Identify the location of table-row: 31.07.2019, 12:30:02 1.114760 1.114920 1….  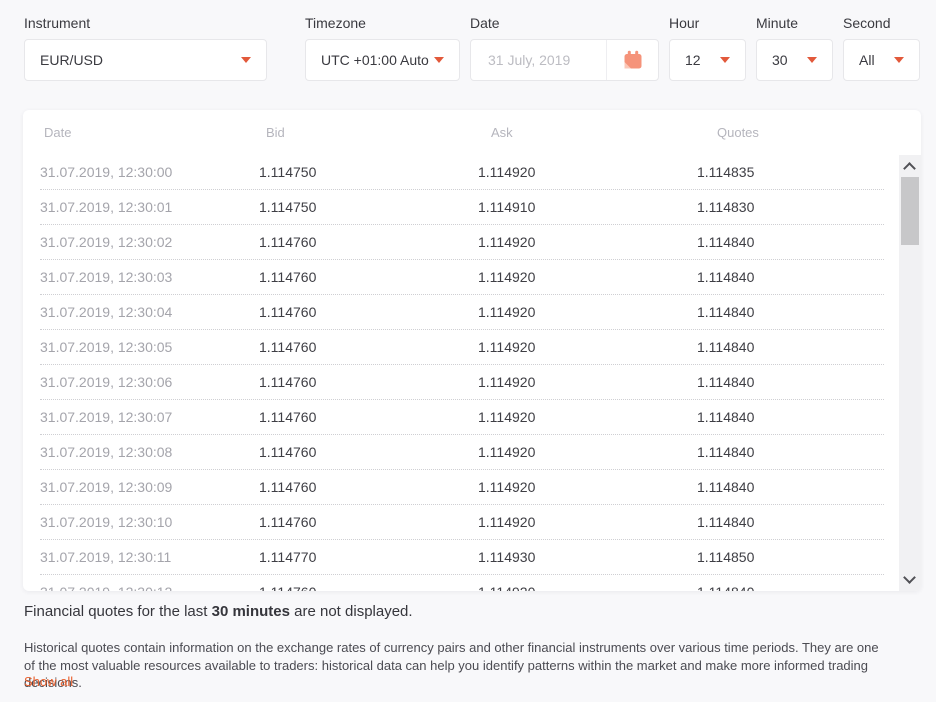
(461, 242).